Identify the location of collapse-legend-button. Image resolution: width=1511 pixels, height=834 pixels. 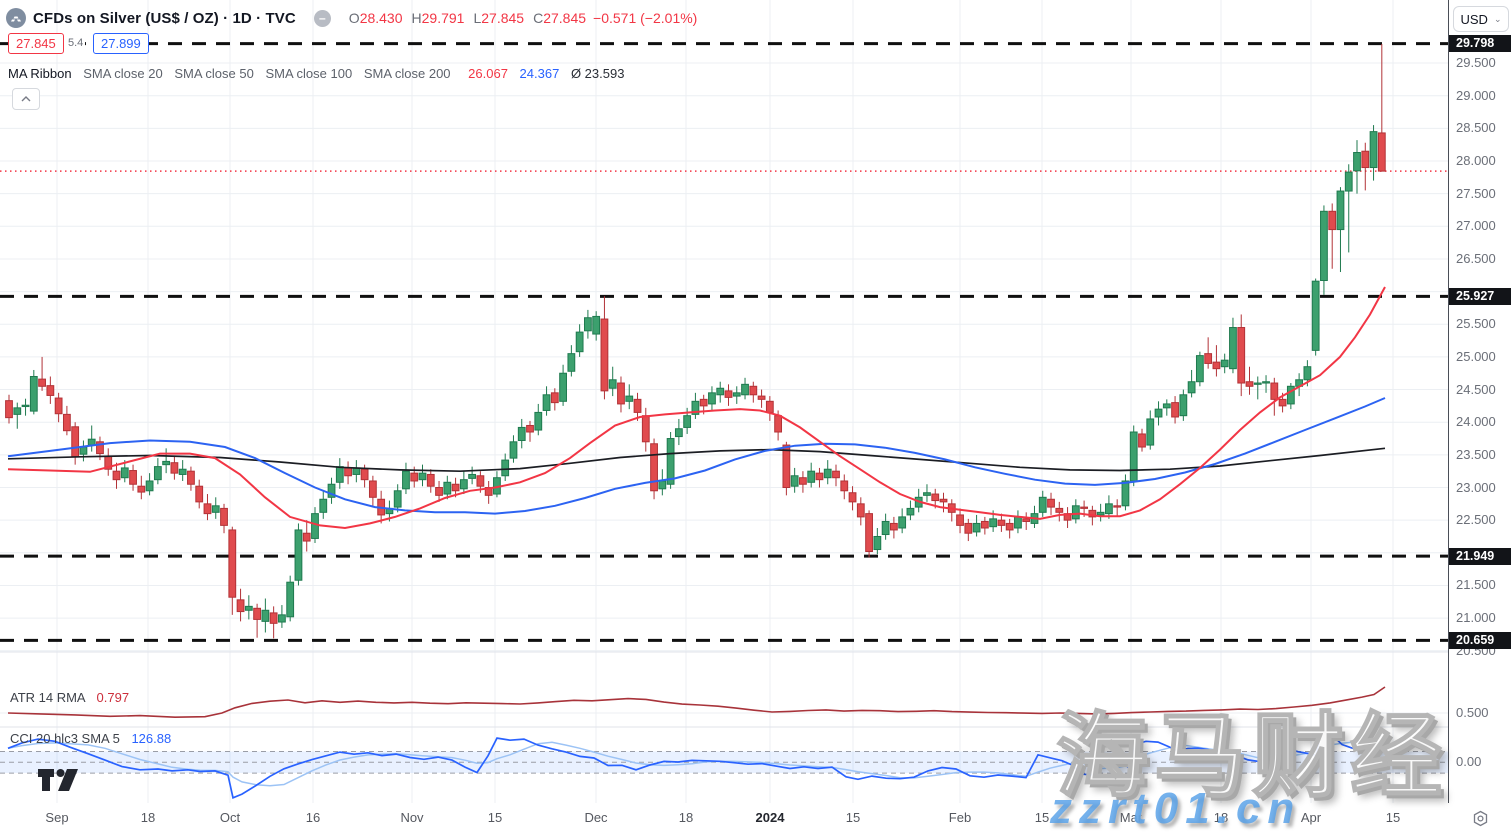
(26, 99).